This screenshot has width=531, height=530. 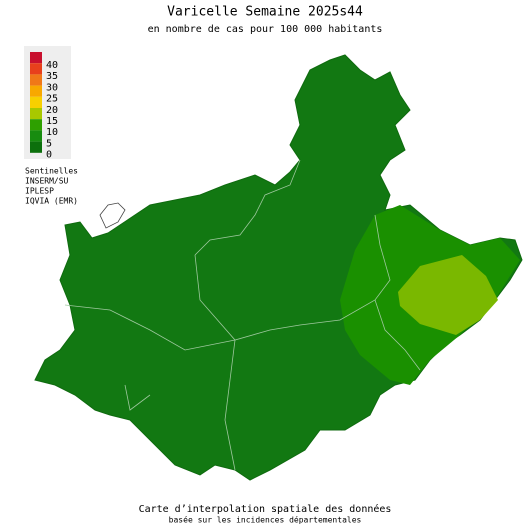 I want to click on source-line: IQVIA (EMR), so click(x=51, y=201).